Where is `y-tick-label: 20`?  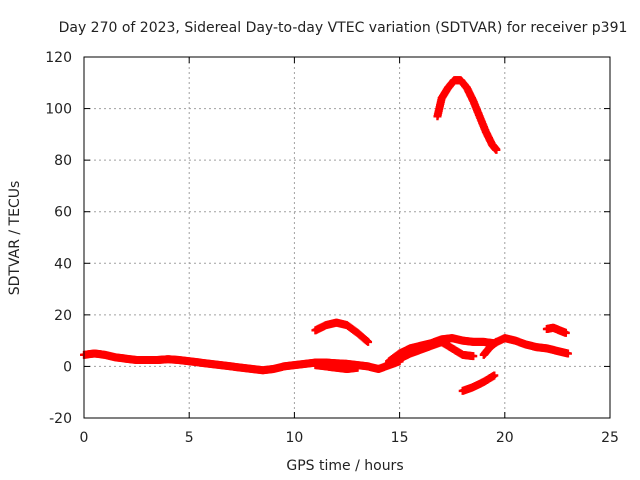
y-tick-label: 20 is located at coordinates (63, 316).